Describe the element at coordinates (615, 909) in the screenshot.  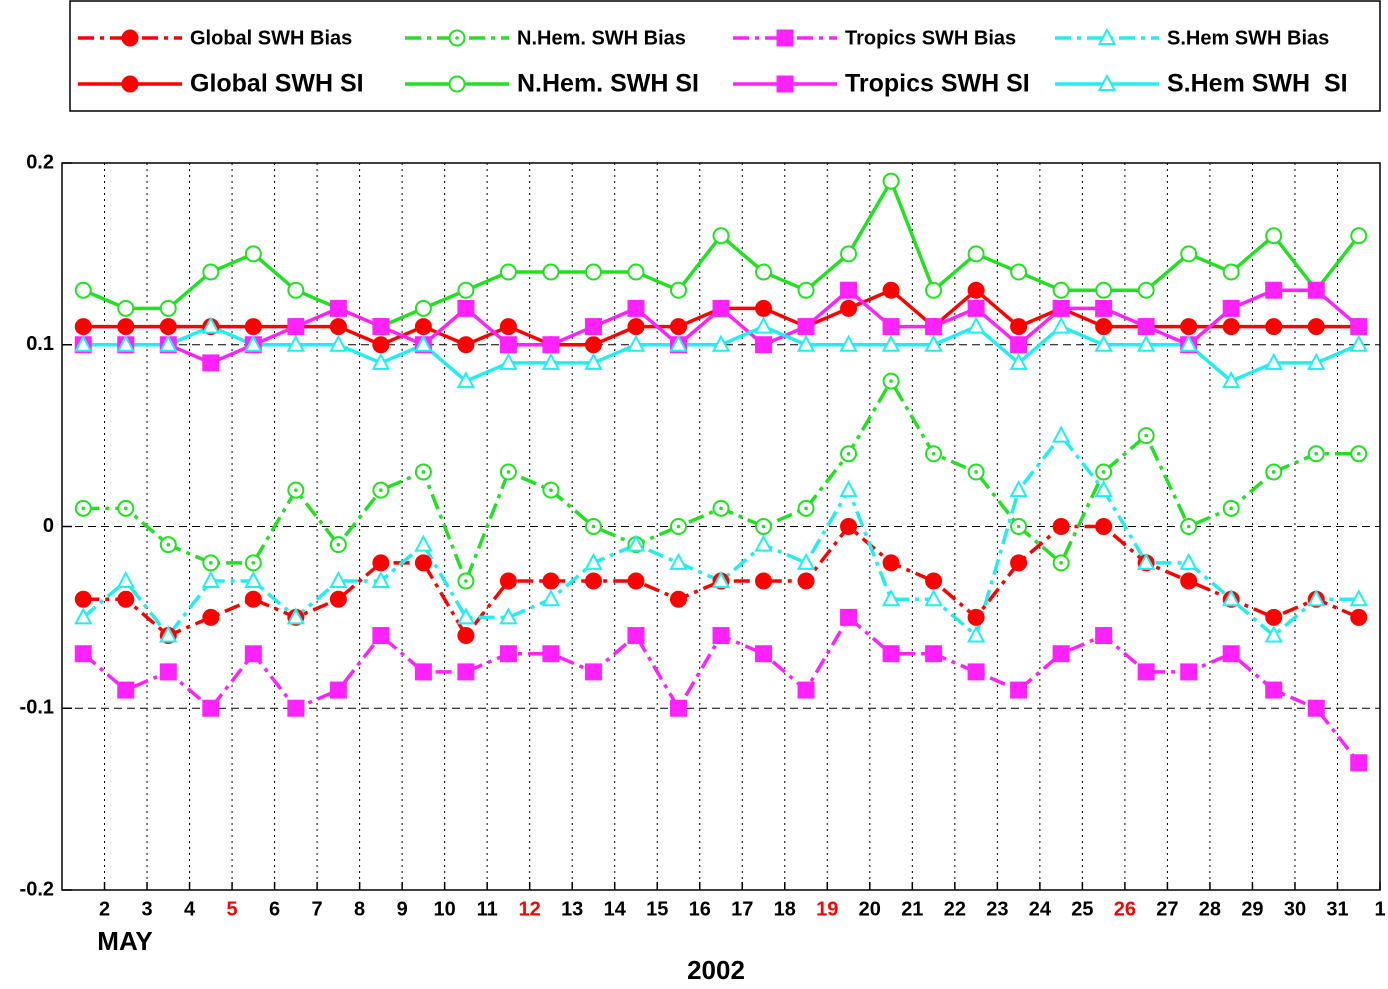
I see `x-tick-label: 14` at that location.